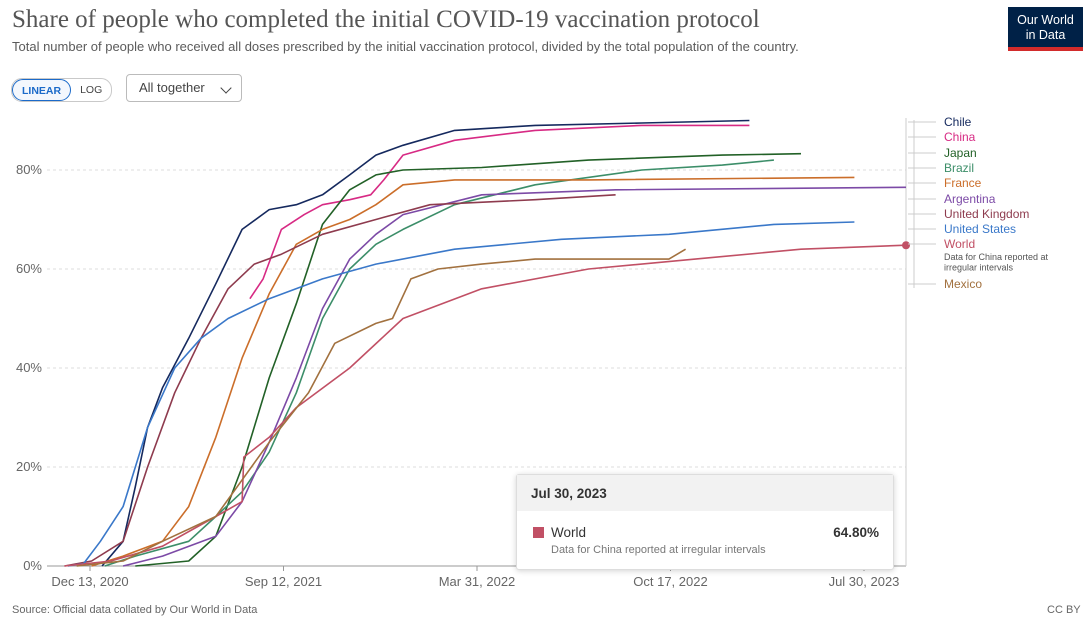  I want to click on owid-logo: Our World in Data, so click(1045, 29).